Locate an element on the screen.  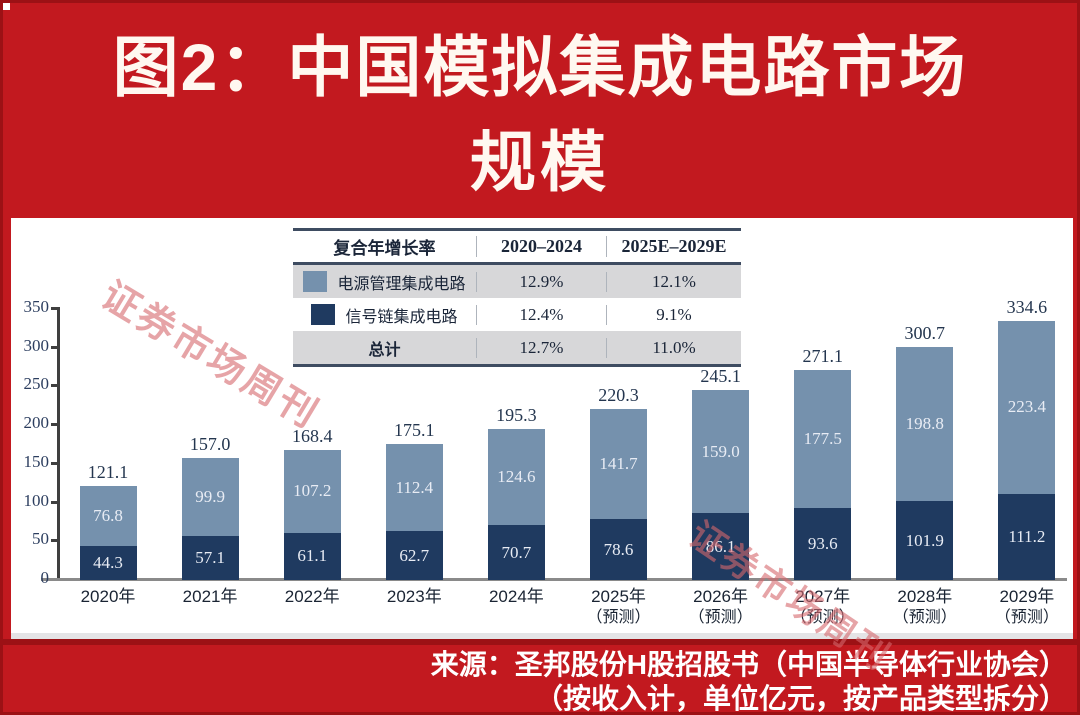
cagr-value: 11.0% is located at coordinates (673, 347).